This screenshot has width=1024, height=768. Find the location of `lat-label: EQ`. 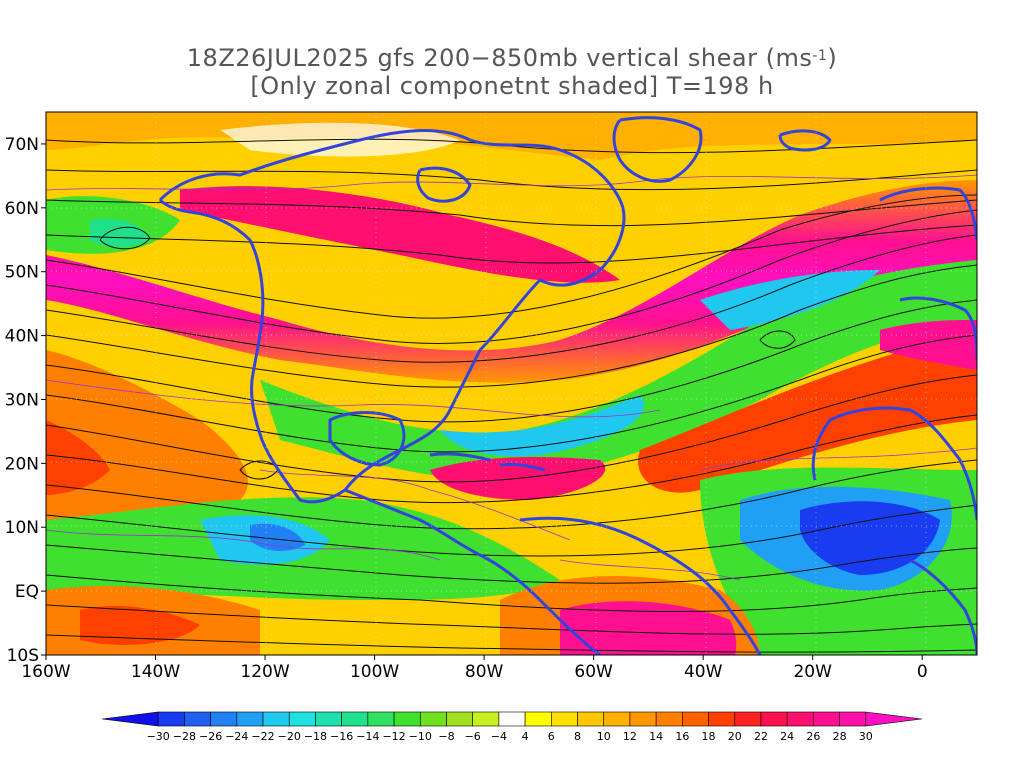

lat-label: EQ is located at coordinates (27, 592).